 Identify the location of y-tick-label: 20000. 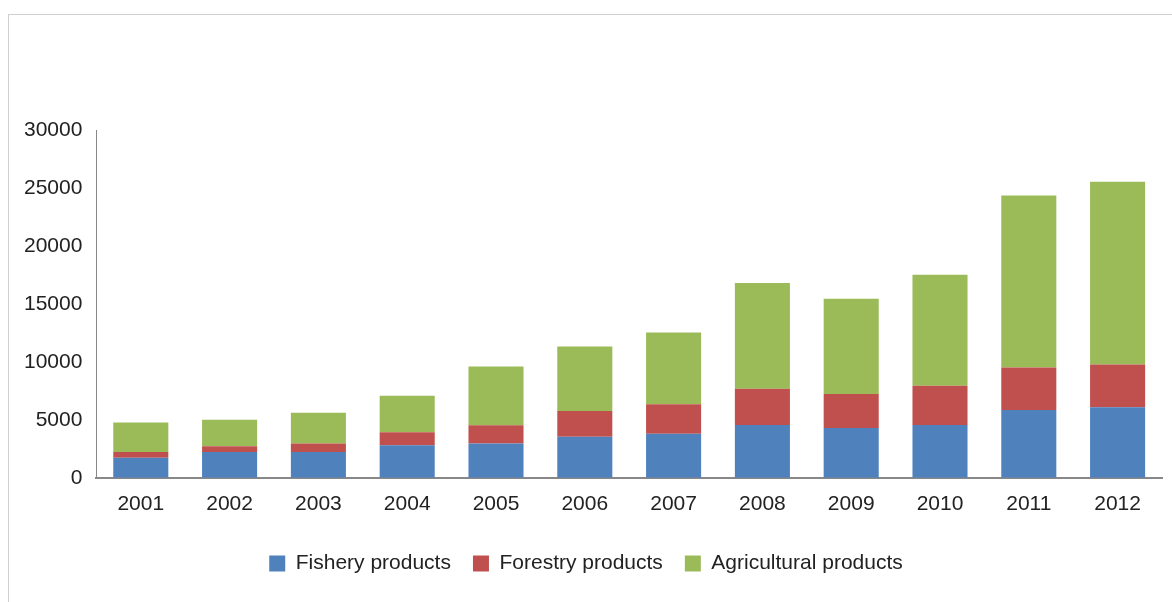
(53, 244).